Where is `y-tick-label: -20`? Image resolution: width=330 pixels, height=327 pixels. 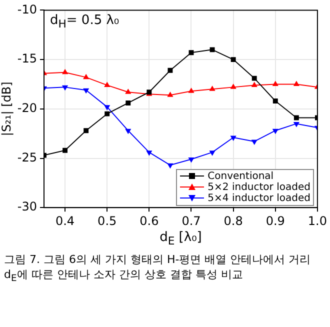
y-tick-label: -20 is located at coordinates (27, 108).